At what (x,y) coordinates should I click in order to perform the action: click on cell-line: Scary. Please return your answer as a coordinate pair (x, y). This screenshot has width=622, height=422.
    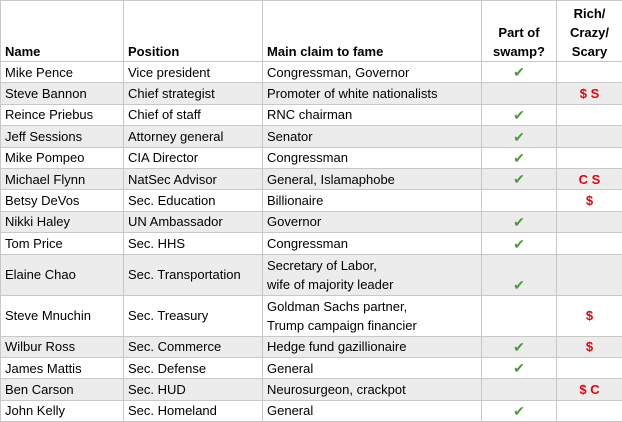
    Looking at the image, I should click on (589, 51).